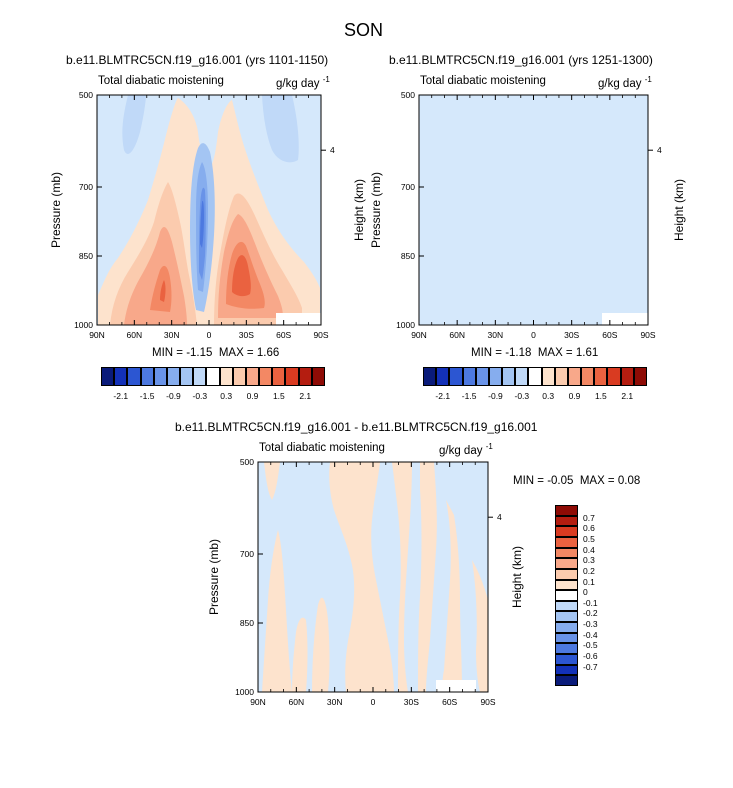 Image resolution: width=733 pixels, height=788 pixels. What do you see at coordinates (449, 702) in the screenshot?
I see `panel3-xtick-label: 60S` at bounding box center [449, 702].